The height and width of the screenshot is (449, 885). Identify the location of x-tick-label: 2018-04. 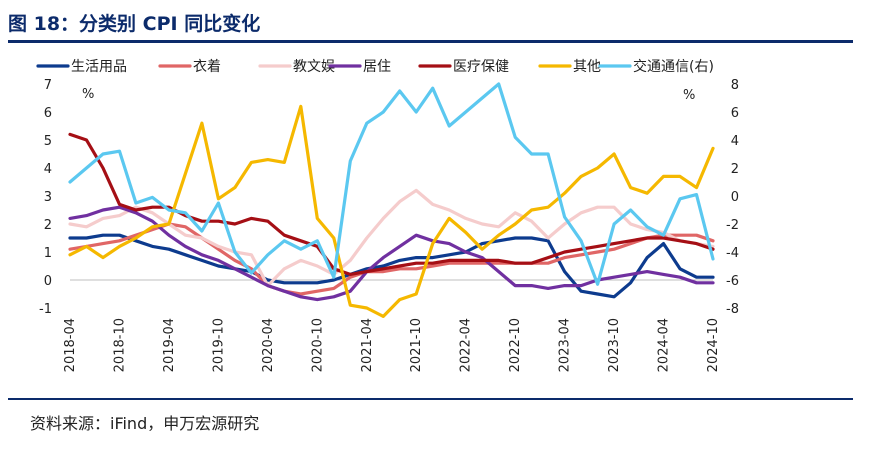
(70, 345).